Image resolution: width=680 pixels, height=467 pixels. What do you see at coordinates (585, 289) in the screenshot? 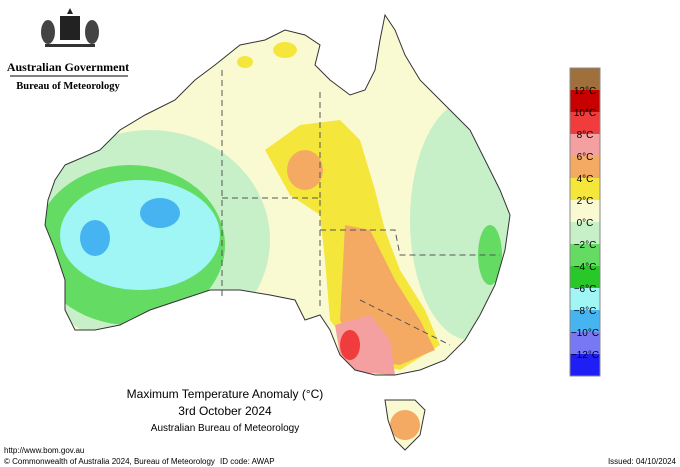
I see `legend-label: −6°C` at bounding box center [585, 289].